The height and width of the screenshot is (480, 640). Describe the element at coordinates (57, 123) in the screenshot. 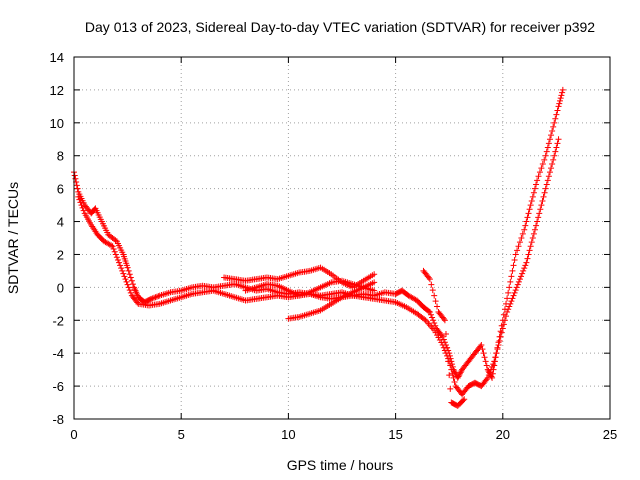

I see `y-tick-label: 10` at that location.